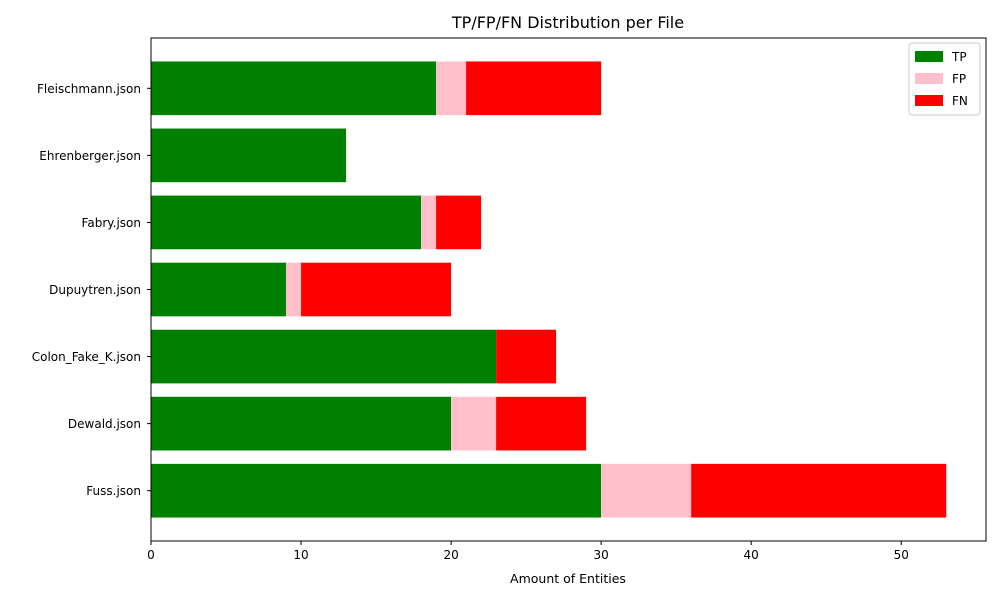  What do you see at coordinates (249, 155) in the screenshot?
I see `bar-tp-ehrenberger-json` at bounding box center [249, 155].